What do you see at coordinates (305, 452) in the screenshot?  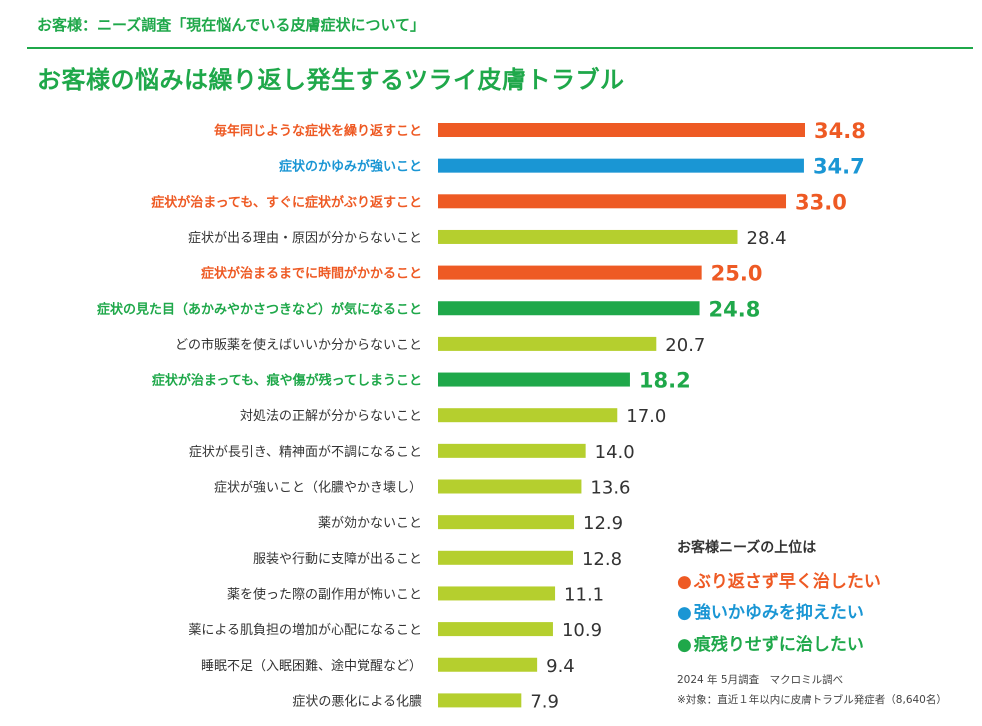 I see `category-label: 症状が長引き、精神面が不調になること` at bounding box center [305, 452].